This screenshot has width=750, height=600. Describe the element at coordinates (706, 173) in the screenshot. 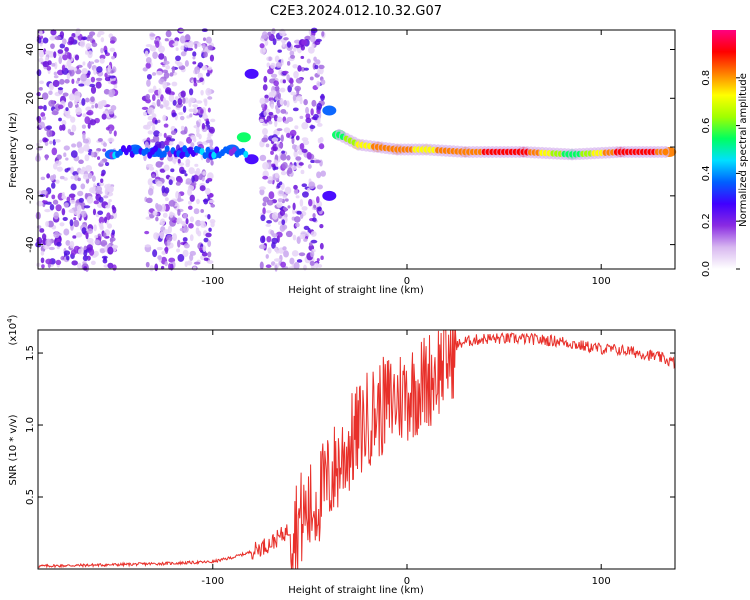

I see `colorbar-tick-label: 0.4` at that location.